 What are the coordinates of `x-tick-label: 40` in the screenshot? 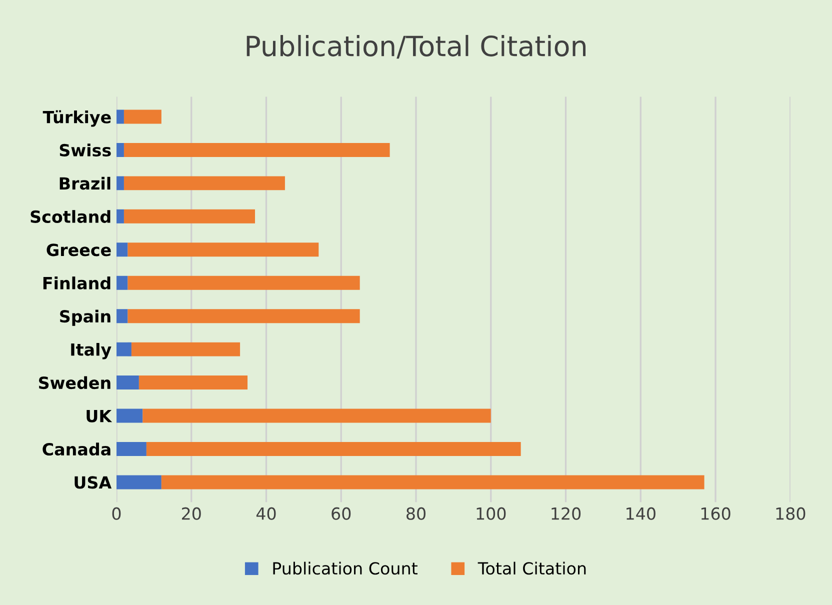 It's located at (266, 513).